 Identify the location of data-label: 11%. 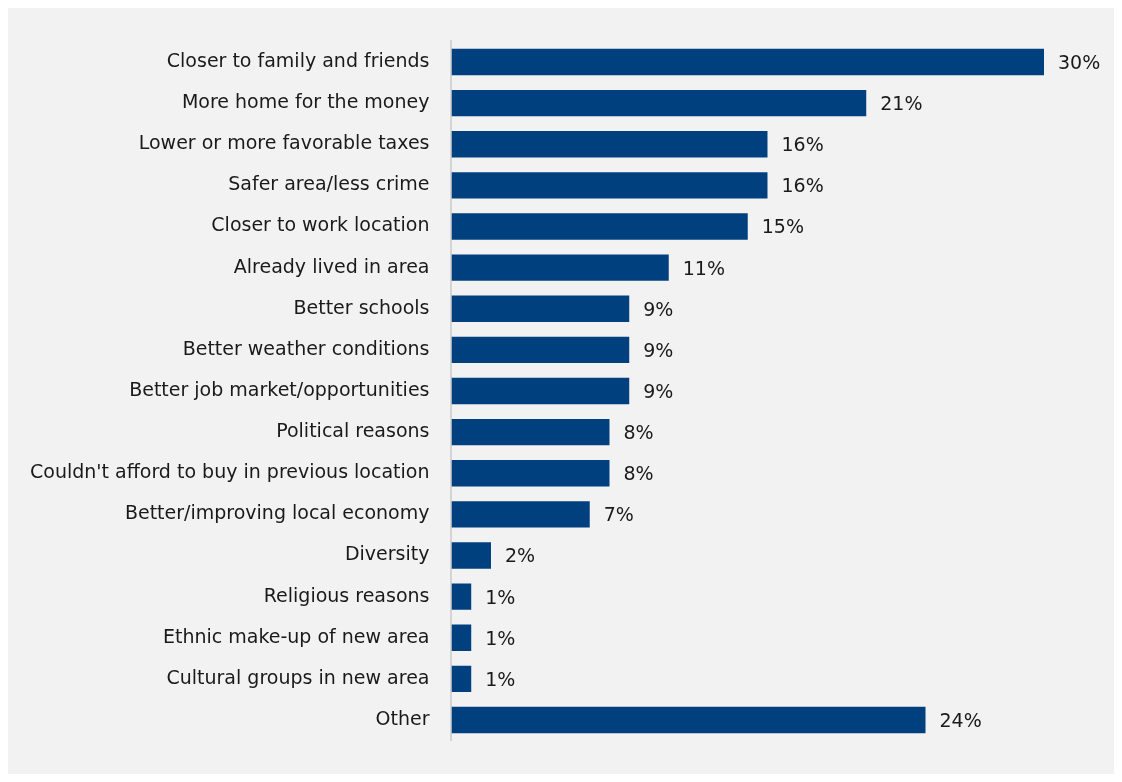
(703, 267).